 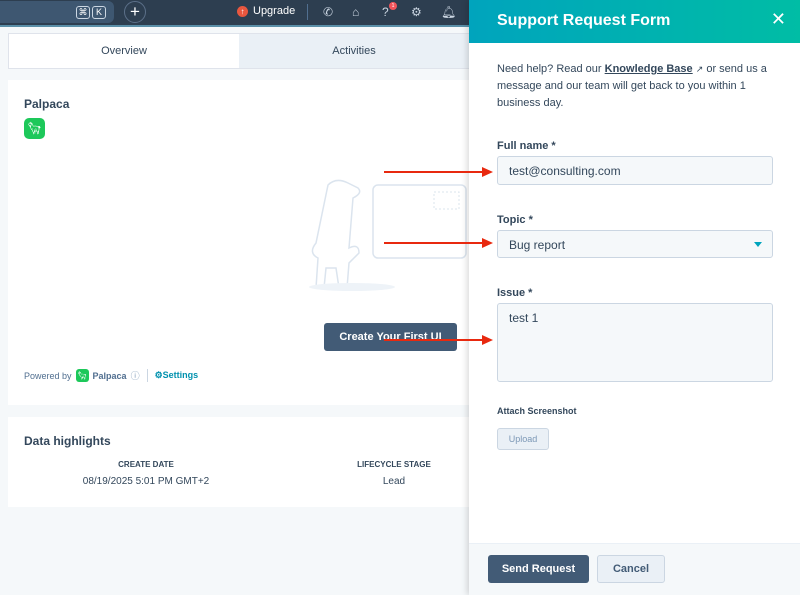 What do you see at coordinates (635, 170) in the screenshot?
I see `full-name-input: test@consulting.com` at bounding box center [635, 170].